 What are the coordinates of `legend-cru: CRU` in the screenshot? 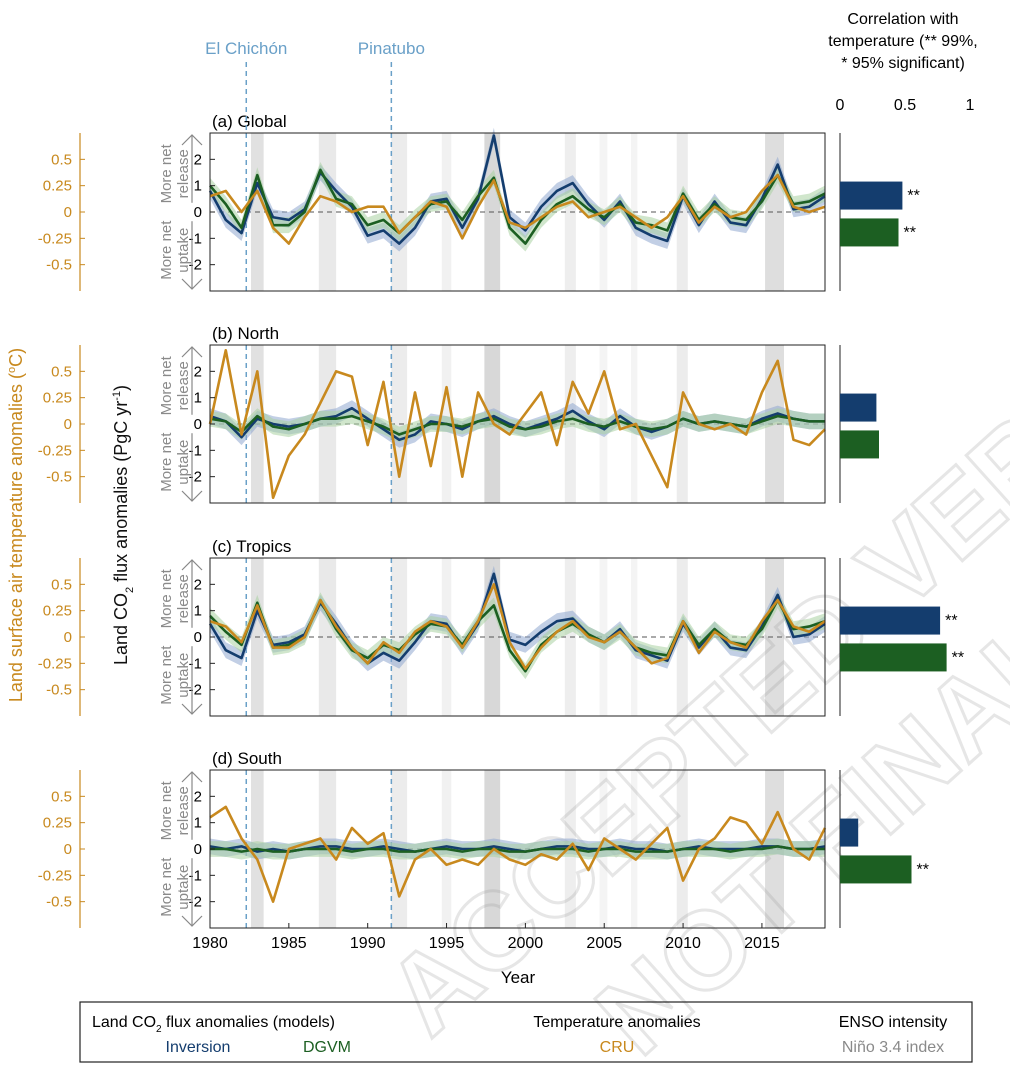 It's located at (617, 1047).